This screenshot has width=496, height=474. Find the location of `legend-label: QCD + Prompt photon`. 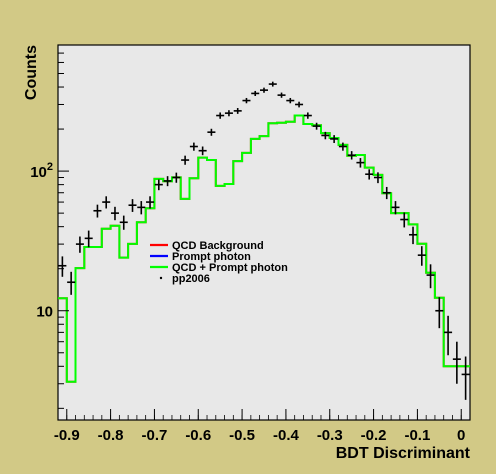

legend-label: QCD + Prompt photon is located at coordinates (230, 268).